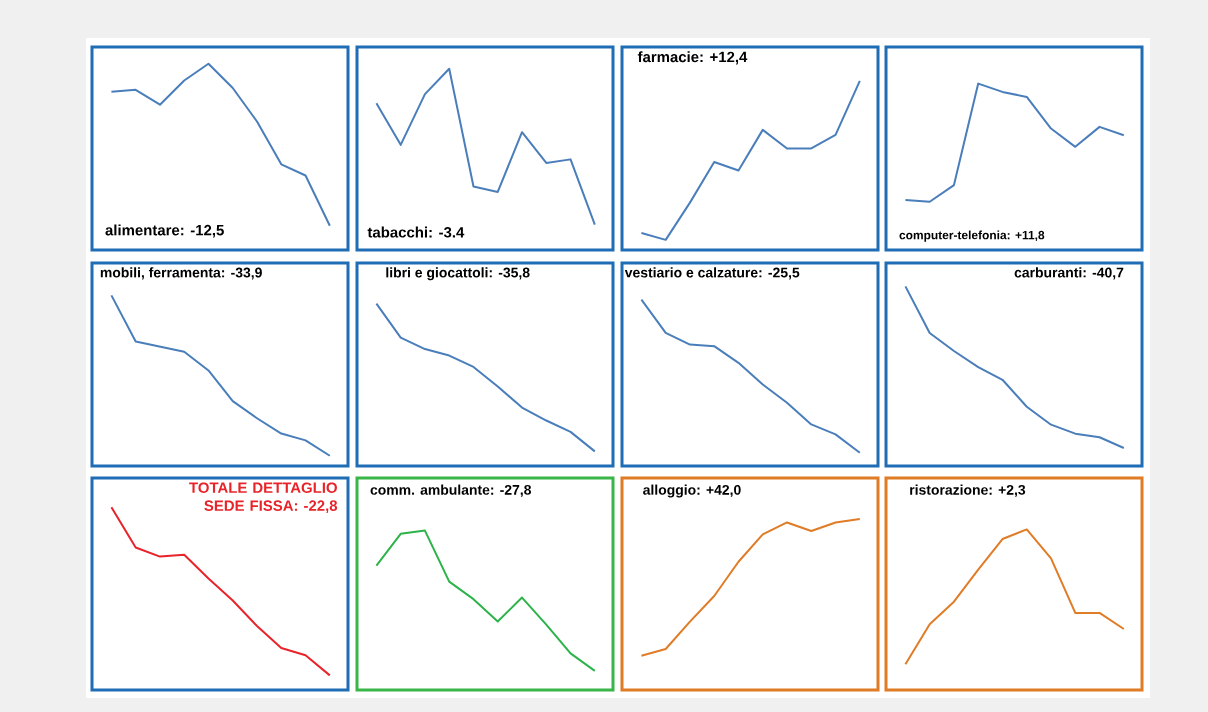  I want to click on chart-title: mobili, ferramenta: -33,9, so click(181, 273).